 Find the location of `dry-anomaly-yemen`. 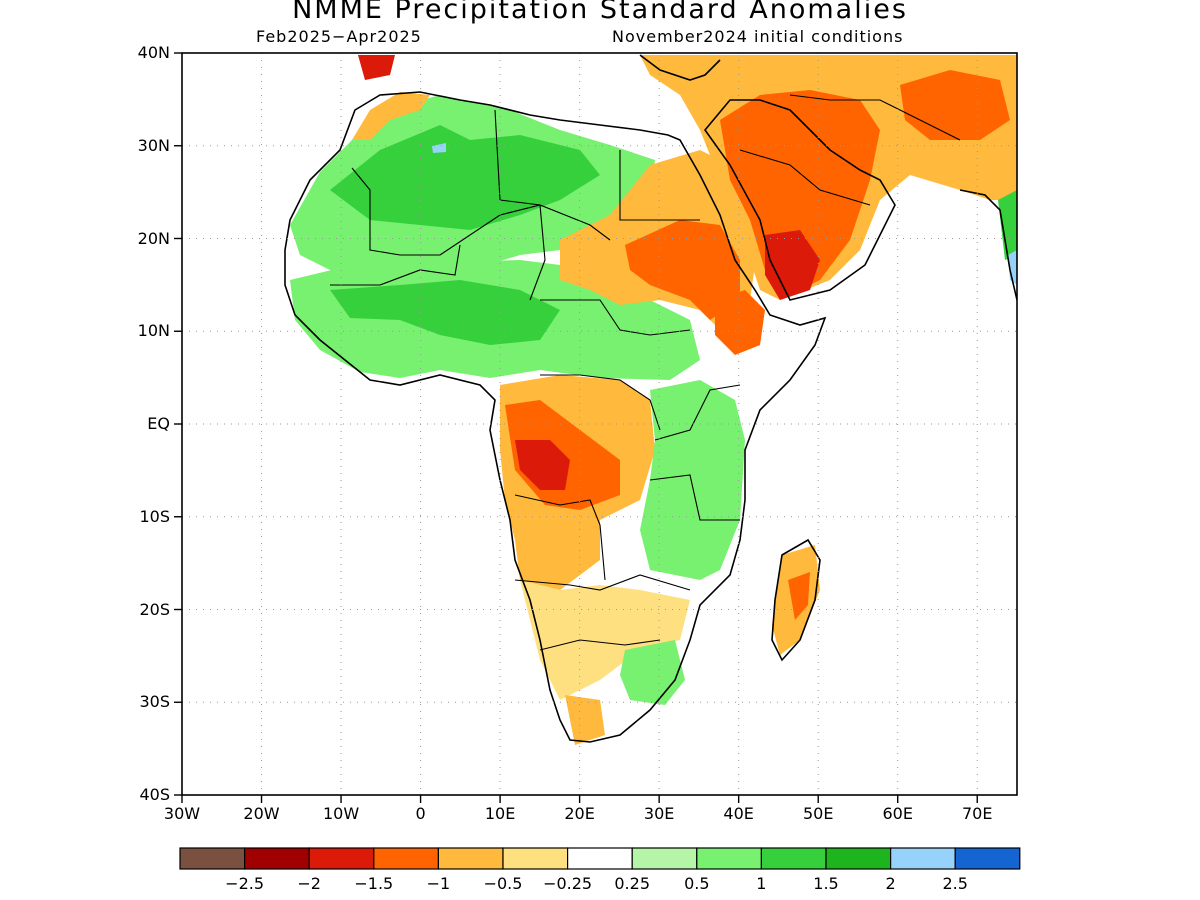

dry-anomaly-yemen is located at coordinates (792, 265).